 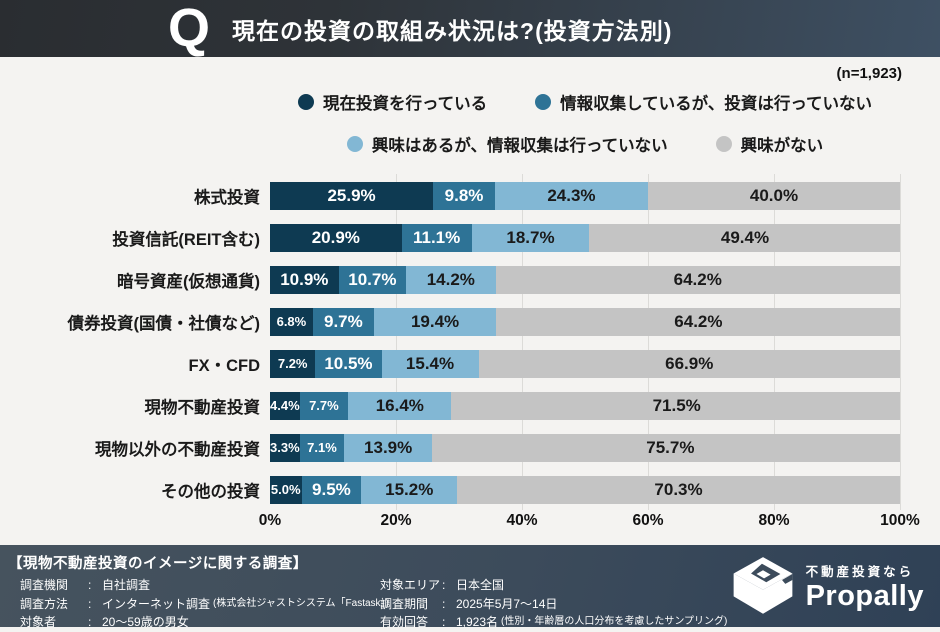 I want to click on category-label: 投資信託(REIT含む), so click(x=186, y=240).